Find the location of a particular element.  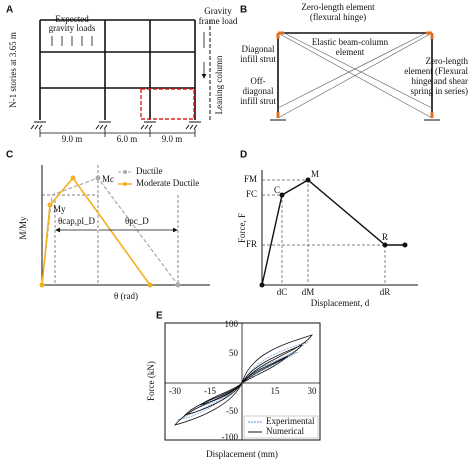

label: element is located at coordinates (350, 52).